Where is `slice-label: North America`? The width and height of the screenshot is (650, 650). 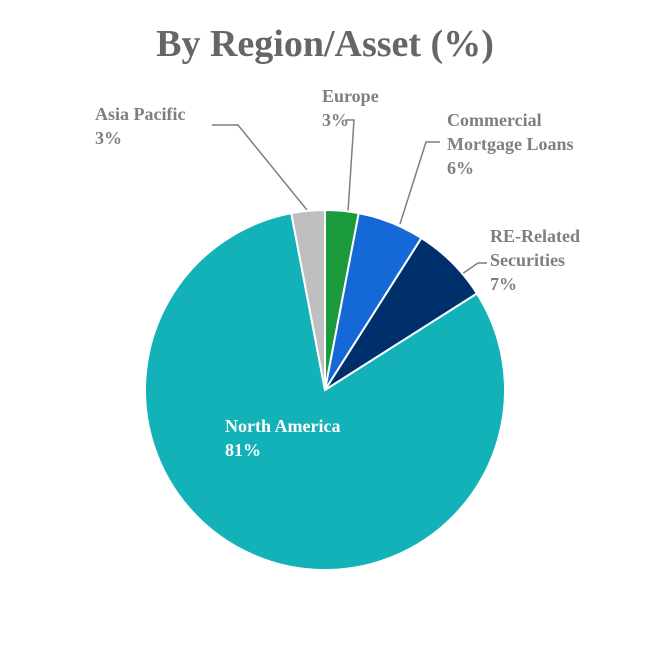
slice-label: North America is located at coordinates (283, 426).